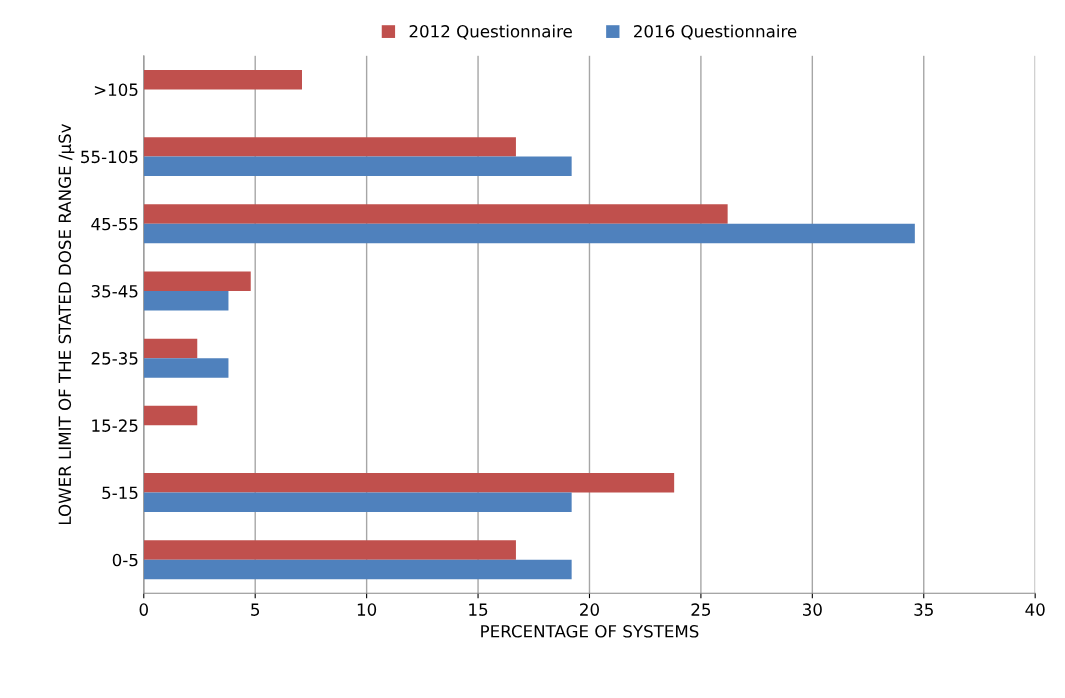 This screenshot has height=698, width=1065. Describe the element at coordinates (120, 493) in the screenshot. I see `y-tick-label: 5-15` at that location.